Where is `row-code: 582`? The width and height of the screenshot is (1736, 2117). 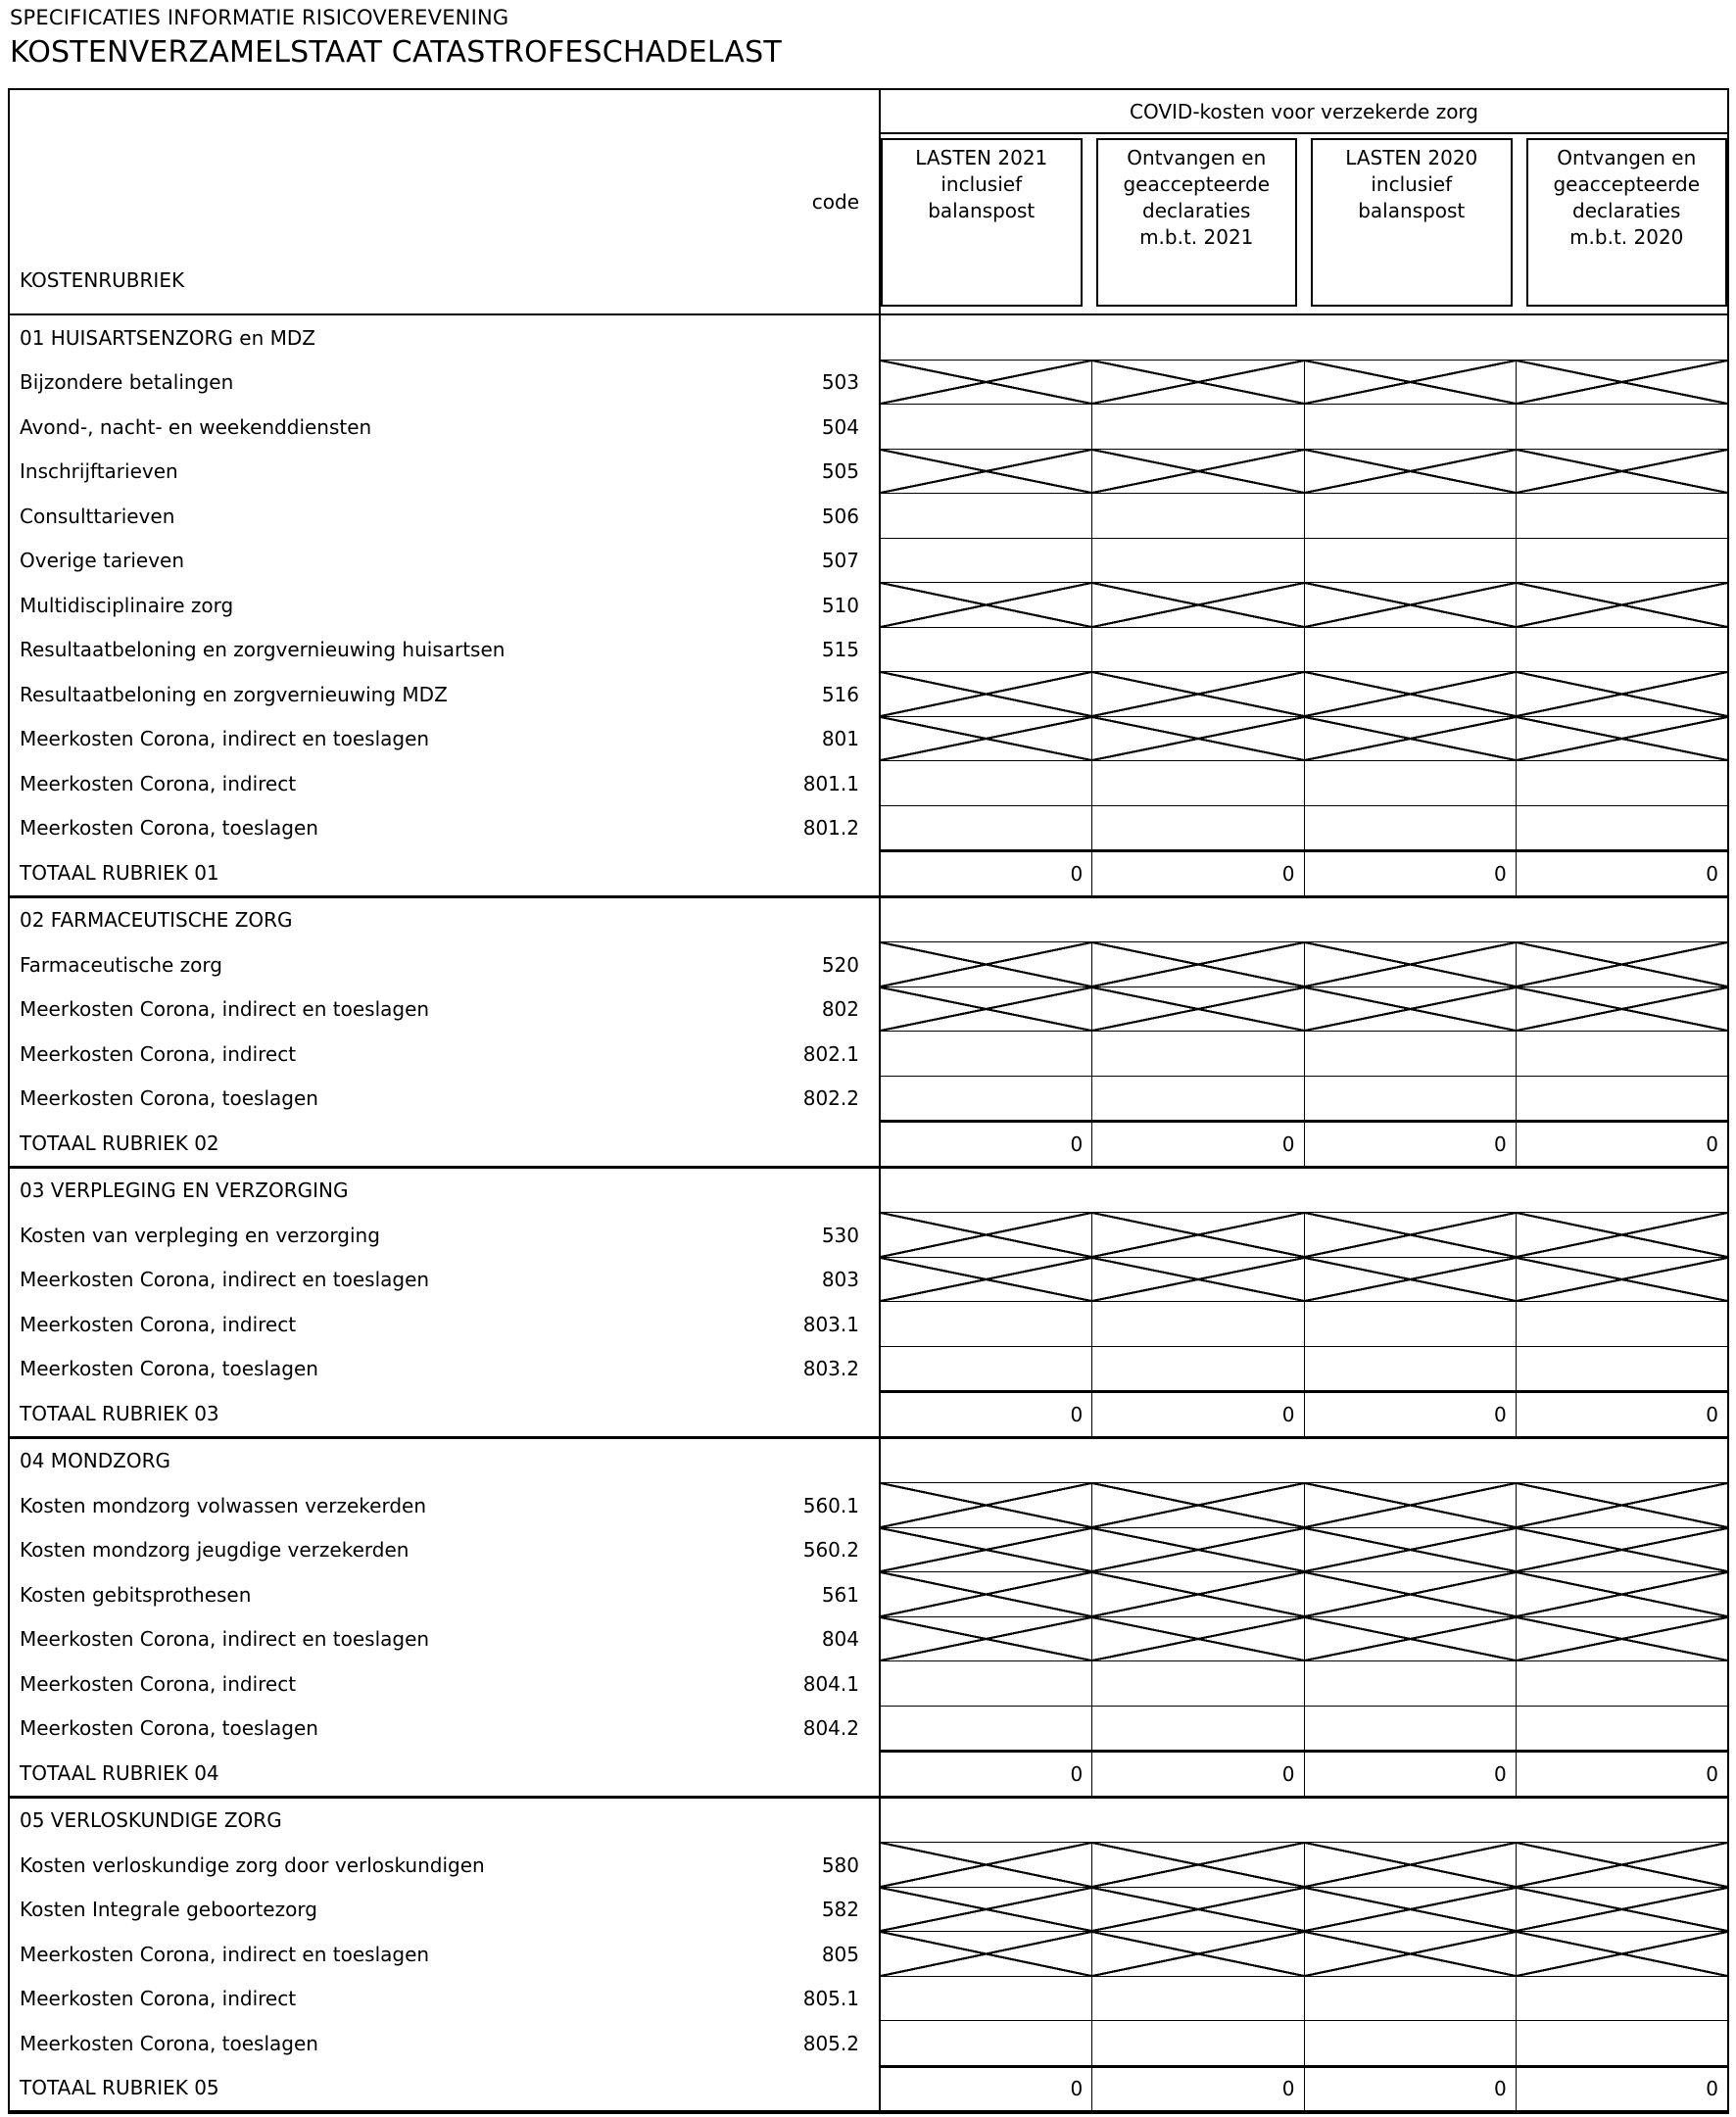 row-code: 582 is located at coordinates (840, 1910).